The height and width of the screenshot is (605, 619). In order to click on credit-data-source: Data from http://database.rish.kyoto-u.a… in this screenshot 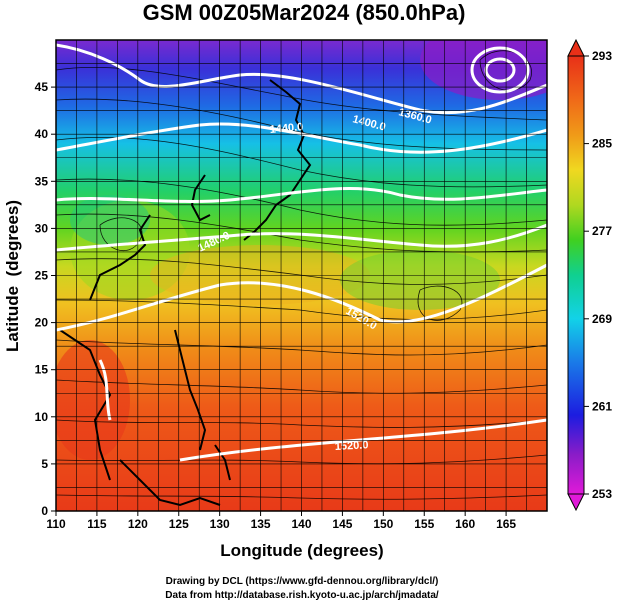, I will do `click(302, 595)`.